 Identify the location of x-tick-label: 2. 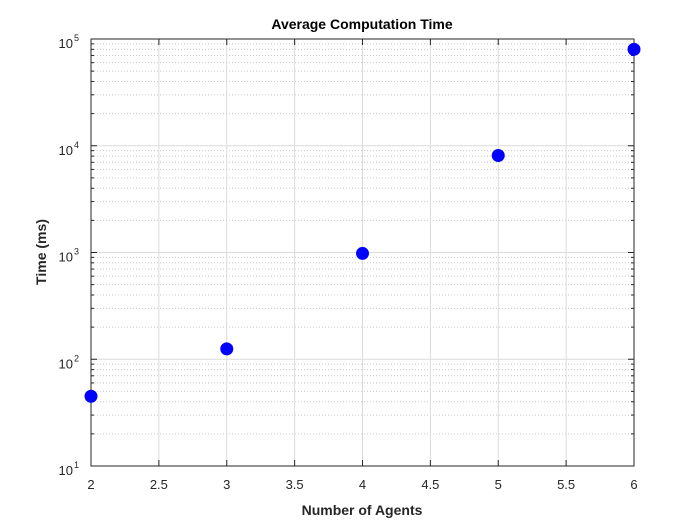
(90, 484).